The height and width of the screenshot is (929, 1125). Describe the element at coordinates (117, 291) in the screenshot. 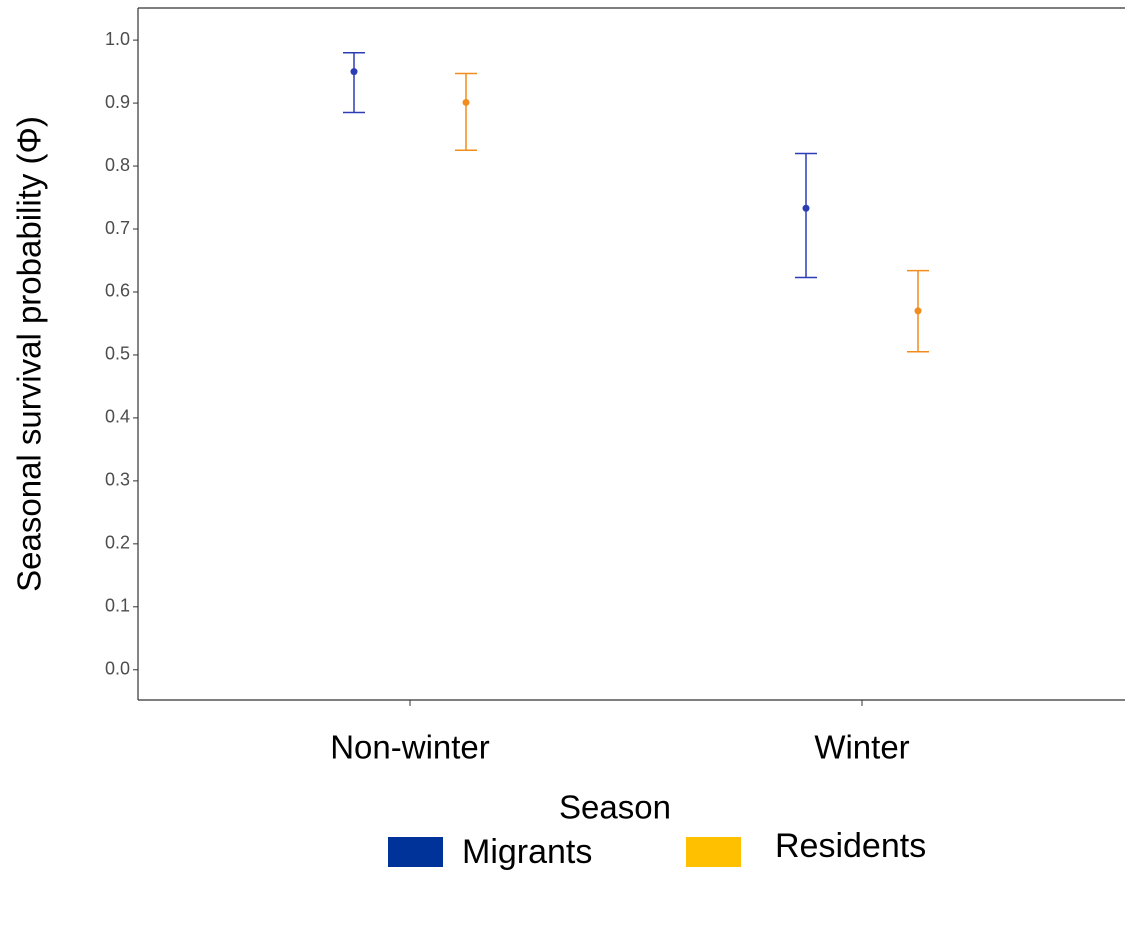

I see `y-tick-label: 0.6` at that location.